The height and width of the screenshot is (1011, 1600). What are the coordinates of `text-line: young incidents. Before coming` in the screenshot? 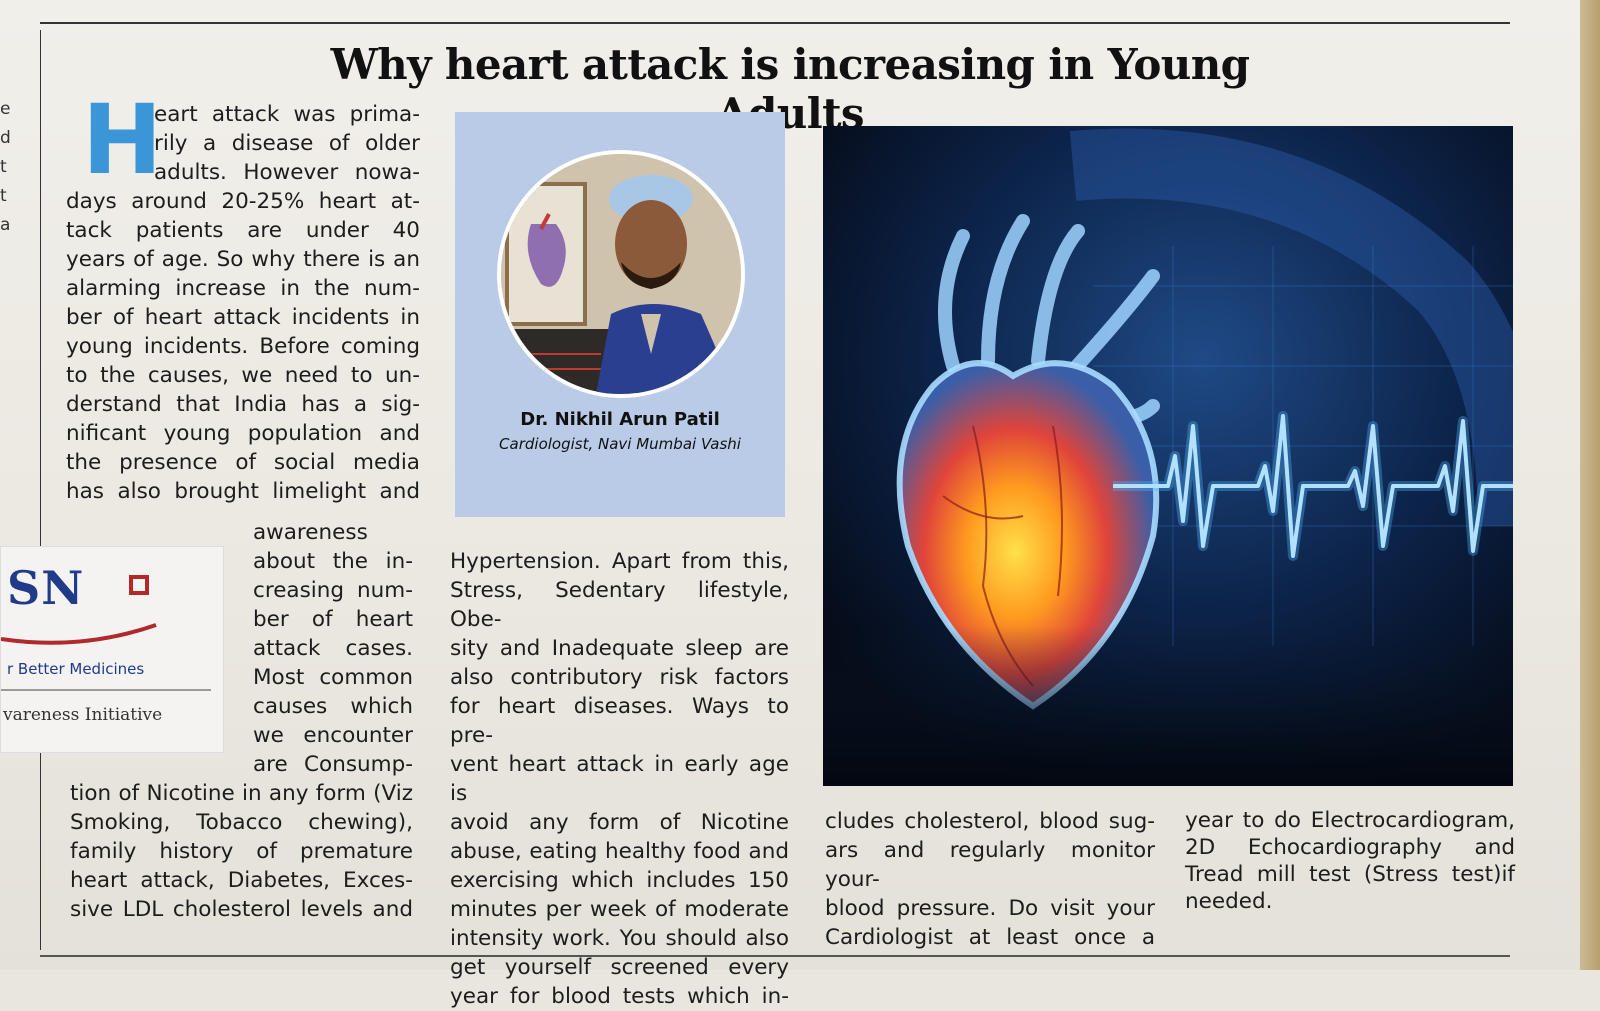 It's located at (243, 346).